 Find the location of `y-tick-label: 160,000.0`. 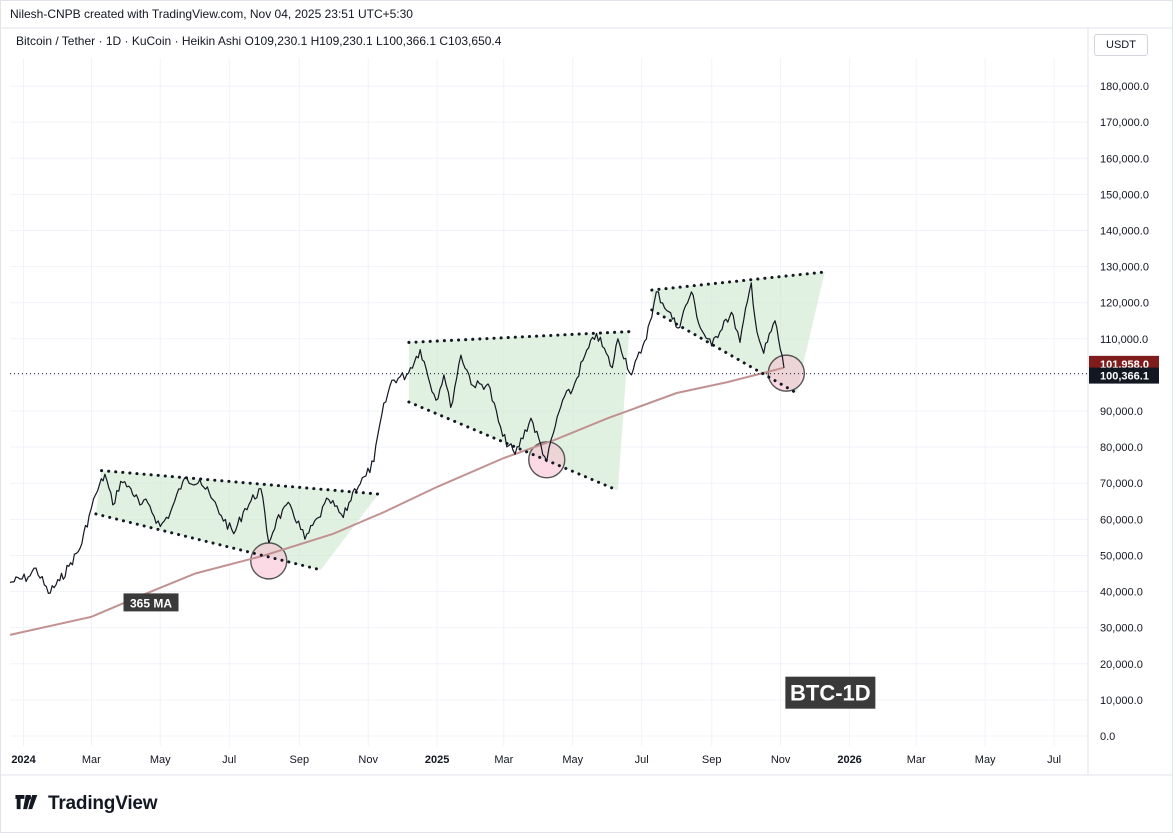

y-tick-label: 160,000.0 is located at coordinates (1124, 159).